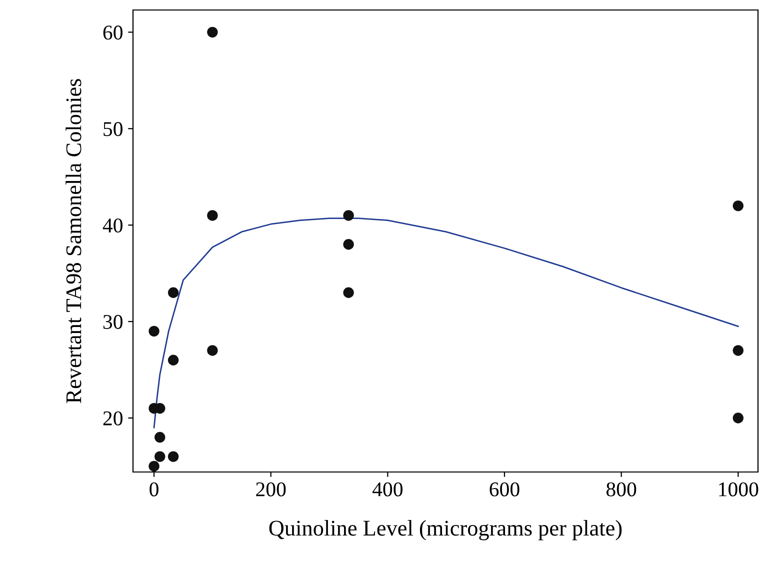  What do you see at coordinates (112, 225) in the screenshot?
I see `y-tick-label: 40` at bounding box center [112, 225].